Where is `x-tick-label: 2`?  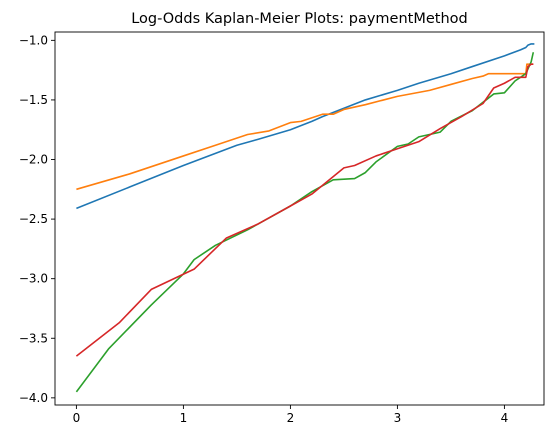
x-tick-label: 2 is located at coordinates (291, 418).